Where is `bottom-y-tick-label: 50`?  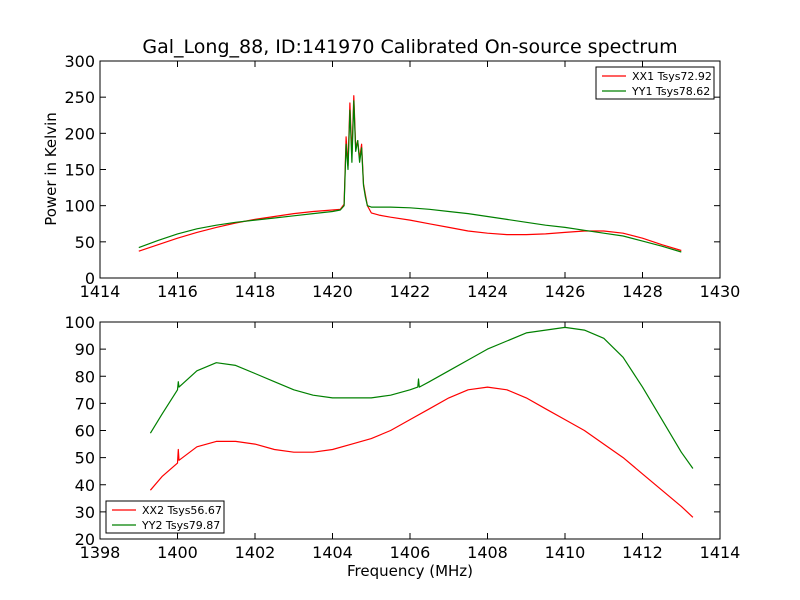 bottom-y-tick-label: 50 is located at coordinates (85, 458).